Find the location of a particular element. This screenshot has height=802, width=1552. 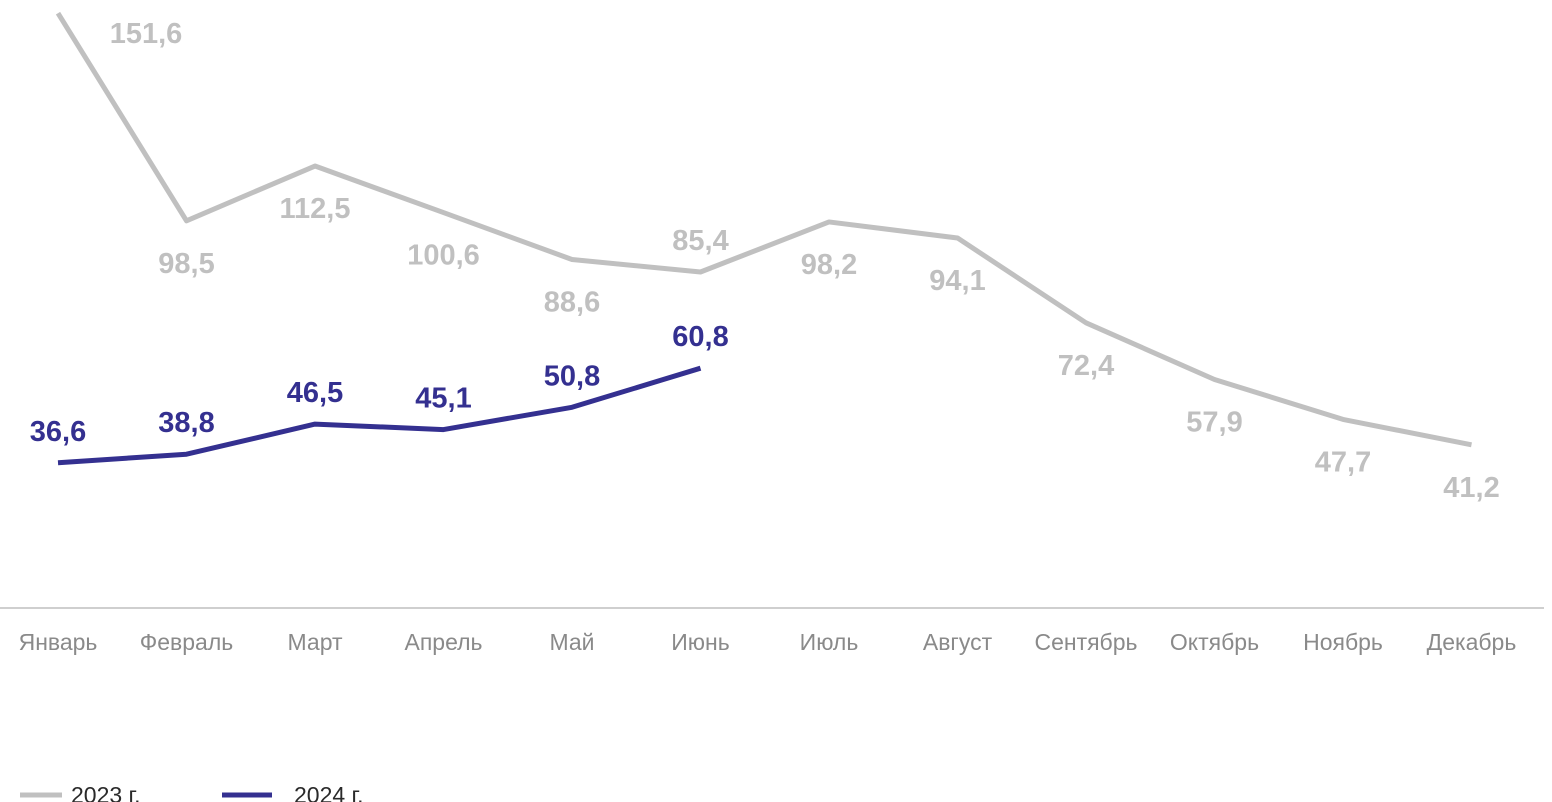

data-label: 41,2 is located at coordinates (1471, 488).